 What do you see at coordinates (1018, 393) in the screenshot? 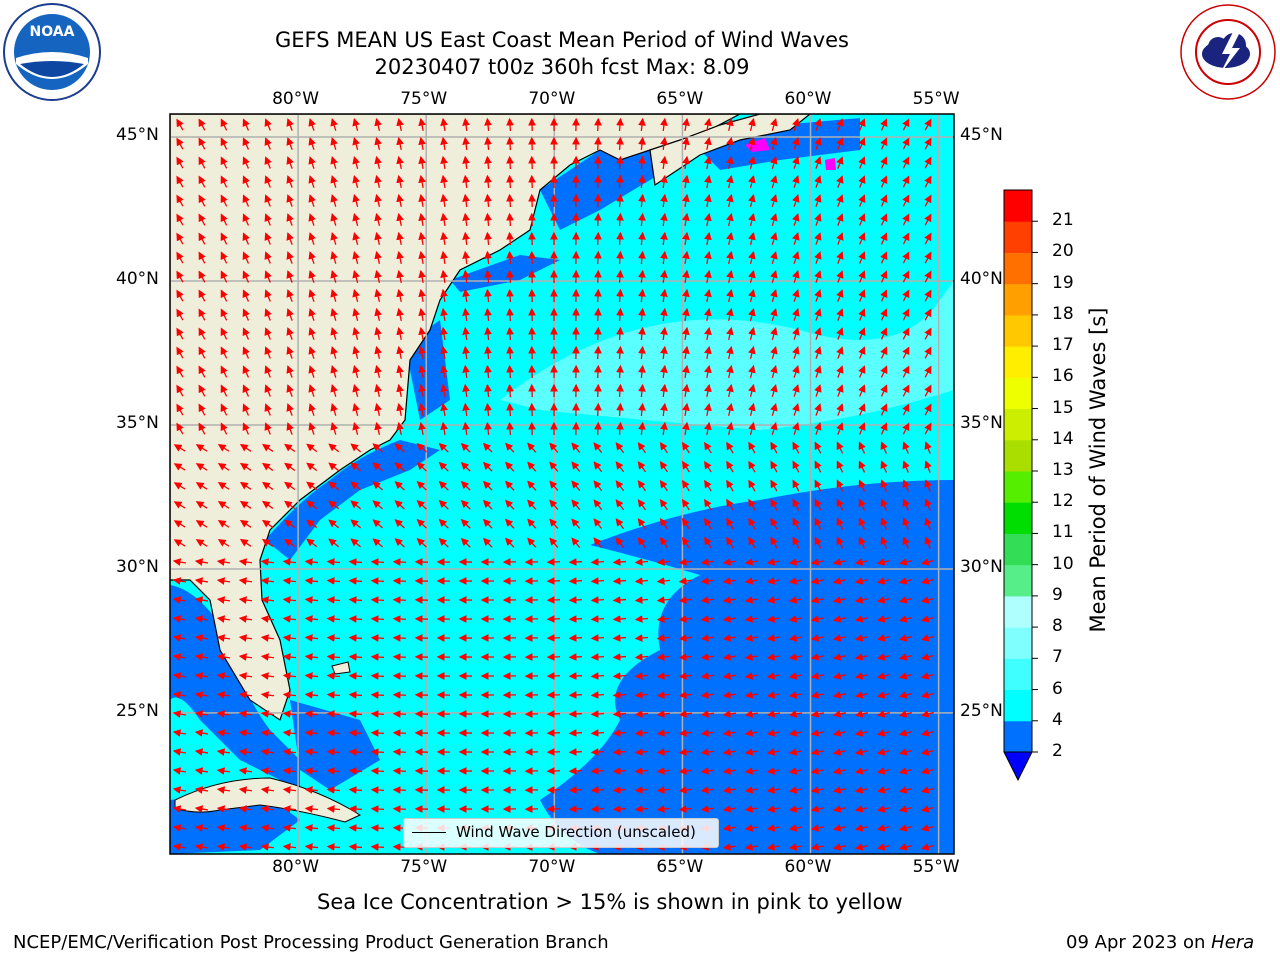
I see `colorbar-segment` at bounding box center [1018, 393].